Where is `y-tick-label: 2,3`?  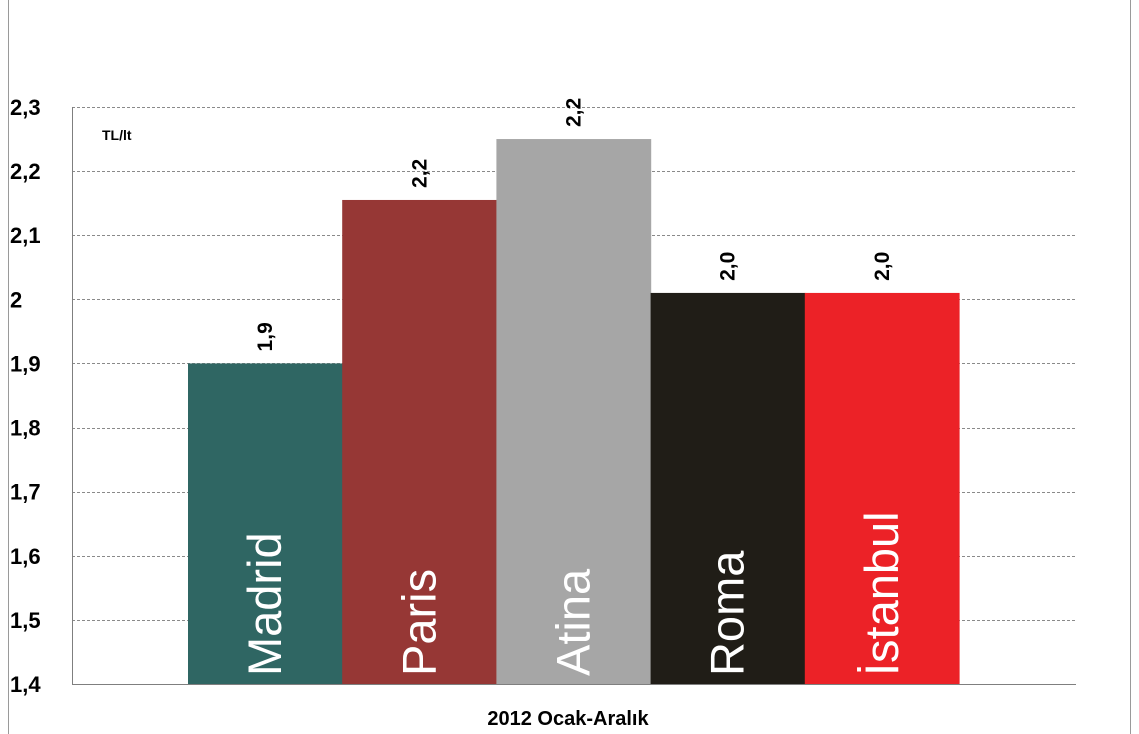 y-tick-label: 2,3 is located at coordinates (25, 107).